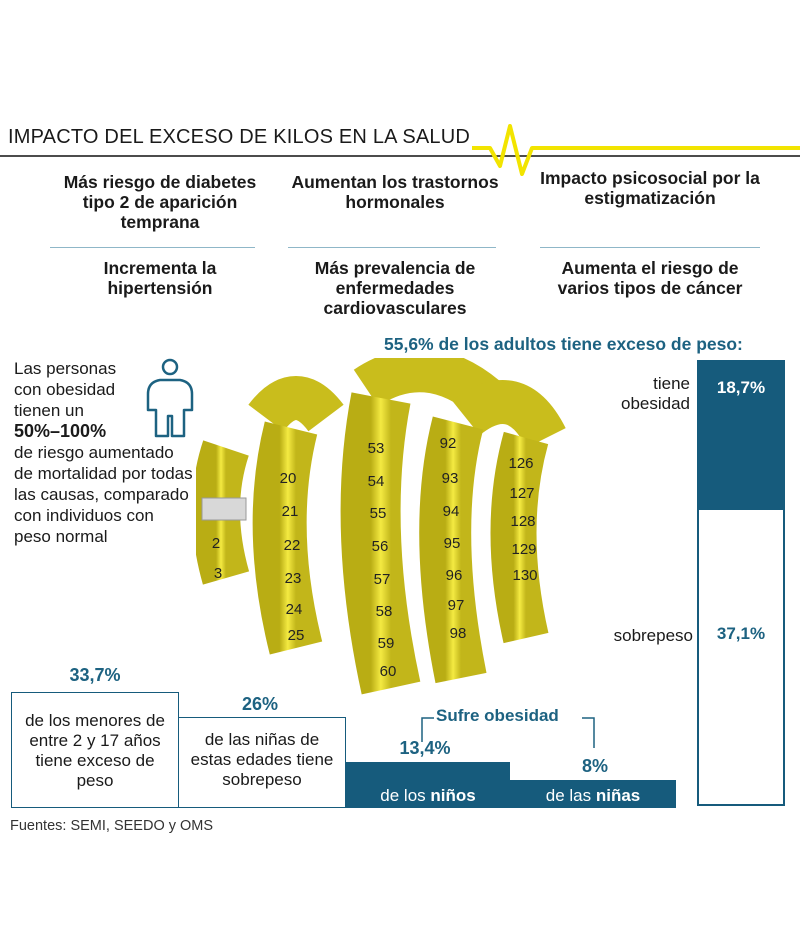 This screenshot has width=800, height=950. Describe the element at coordinates (388, 671) in the screenshot. I see `svg-text: 60` at that location.